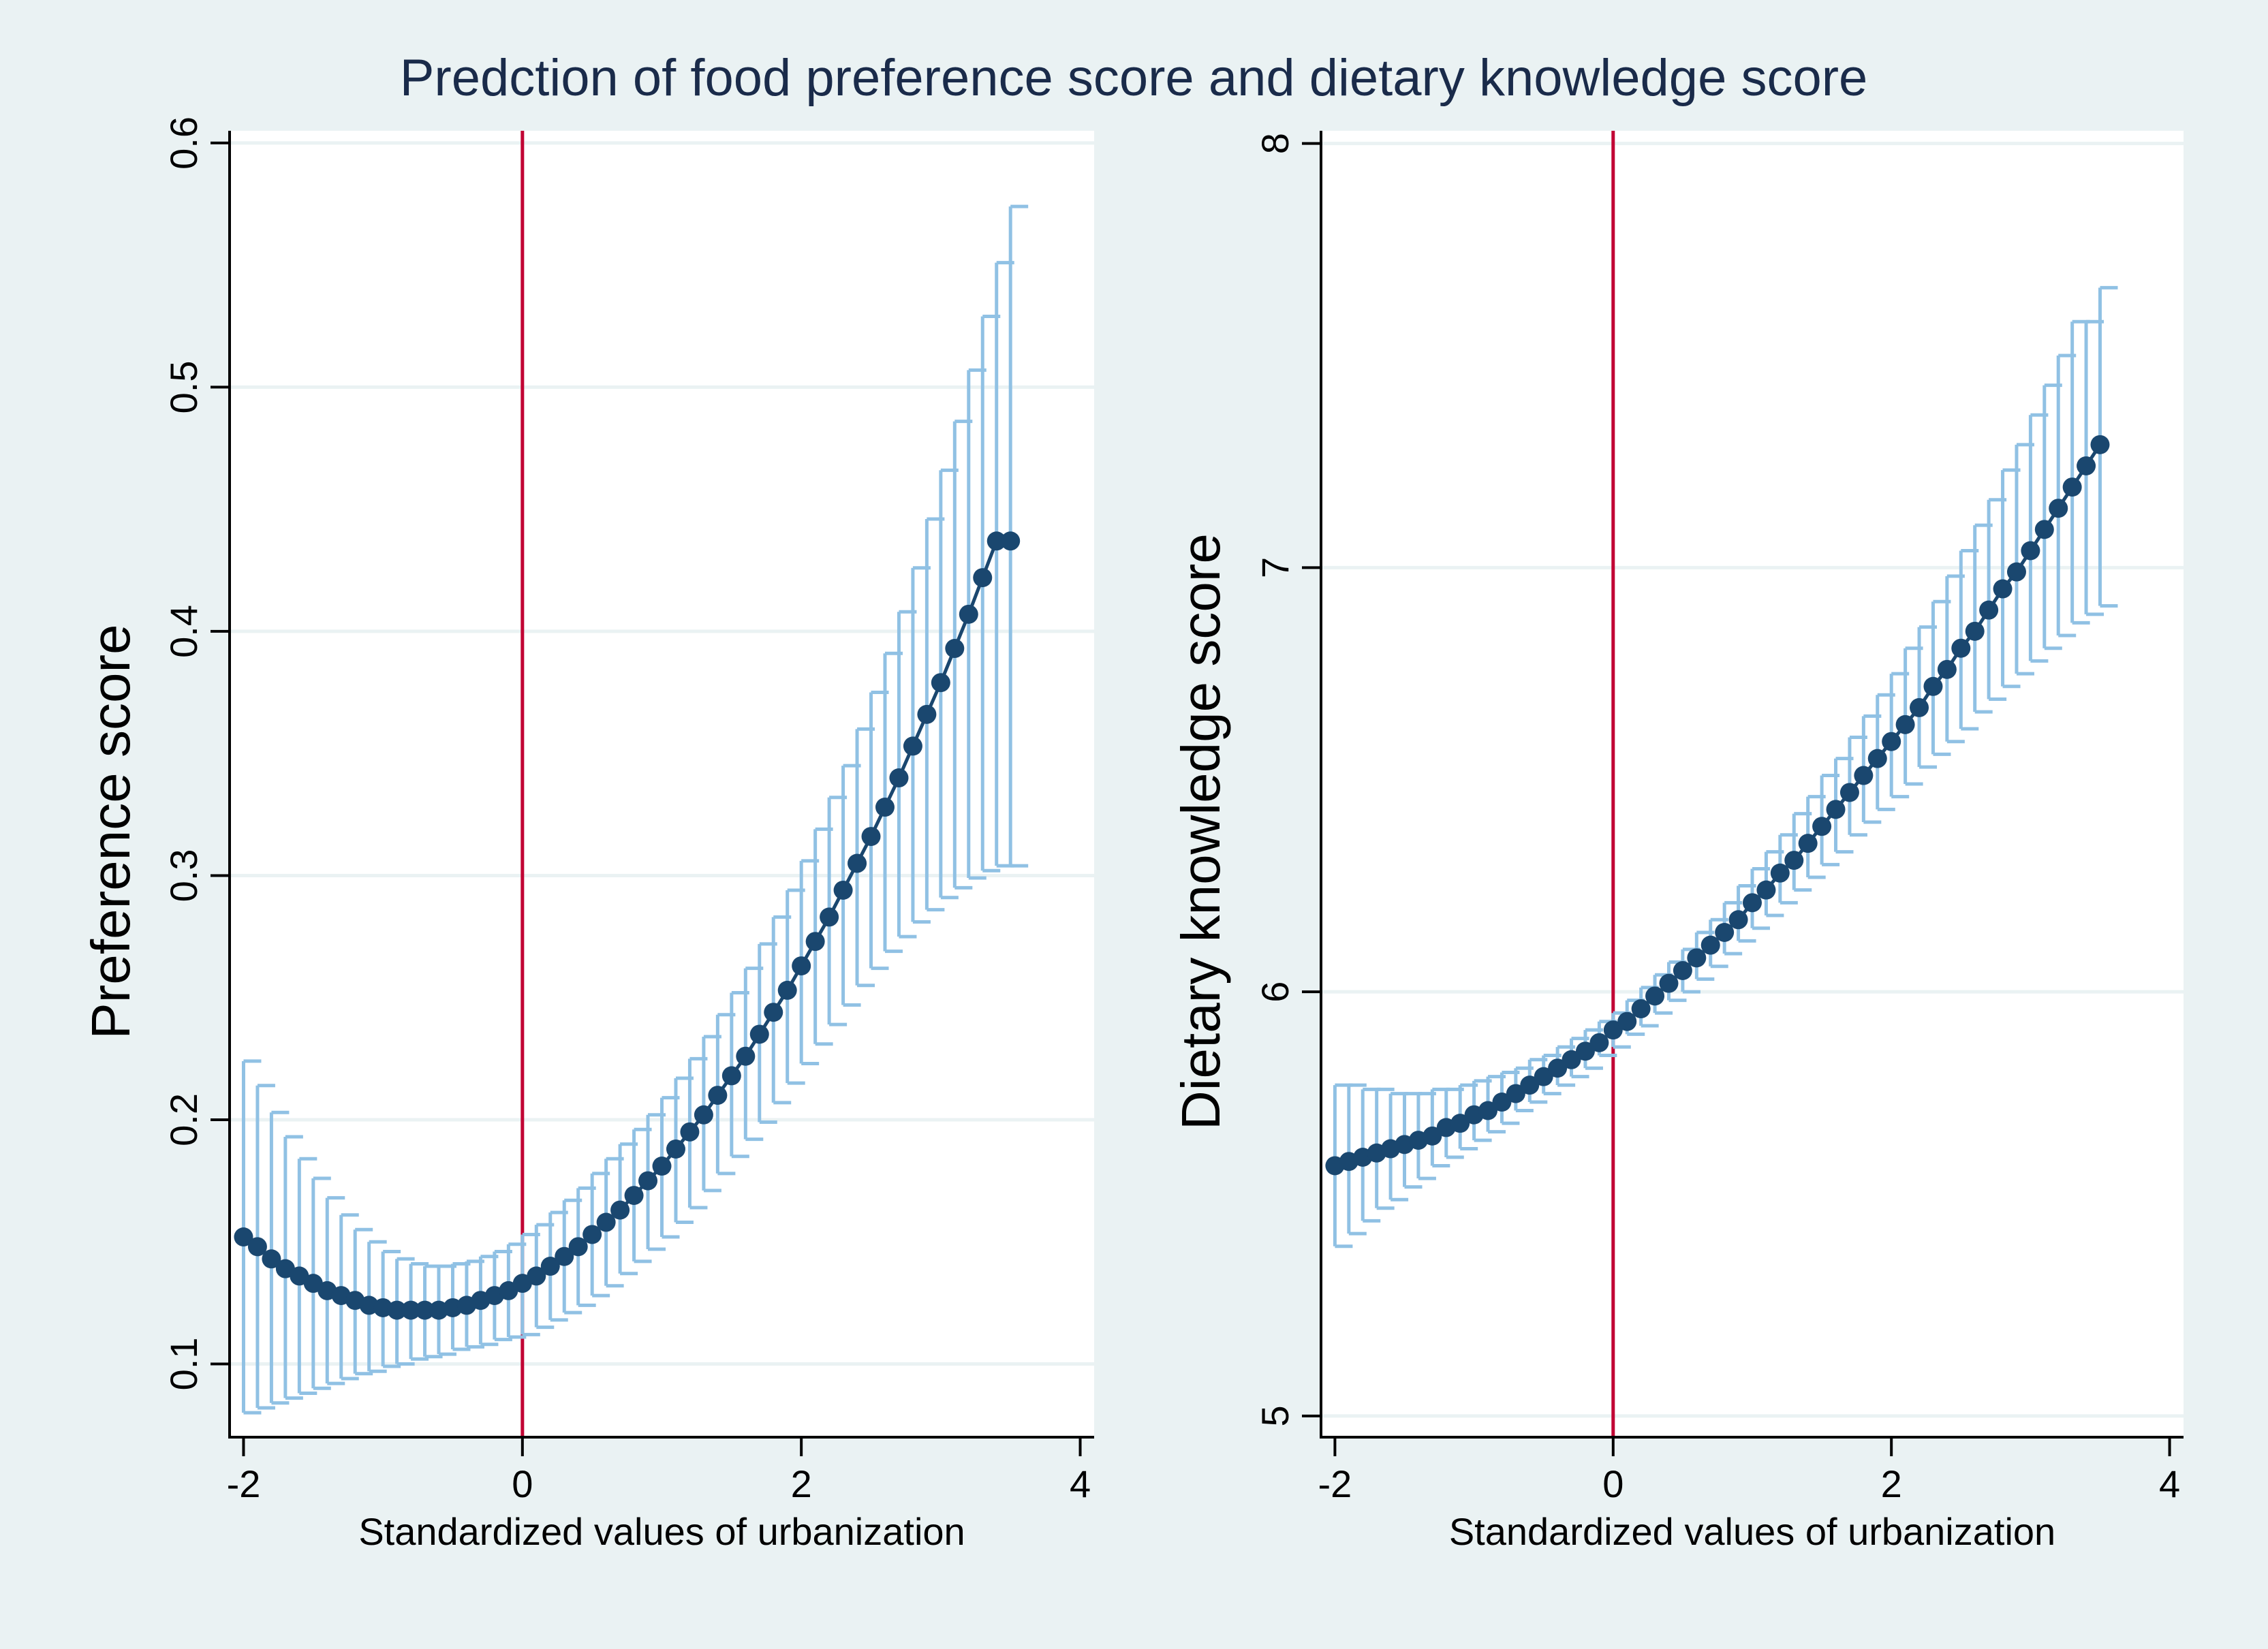  I want to click on x-tick-label: 2, so click(802, 1483).